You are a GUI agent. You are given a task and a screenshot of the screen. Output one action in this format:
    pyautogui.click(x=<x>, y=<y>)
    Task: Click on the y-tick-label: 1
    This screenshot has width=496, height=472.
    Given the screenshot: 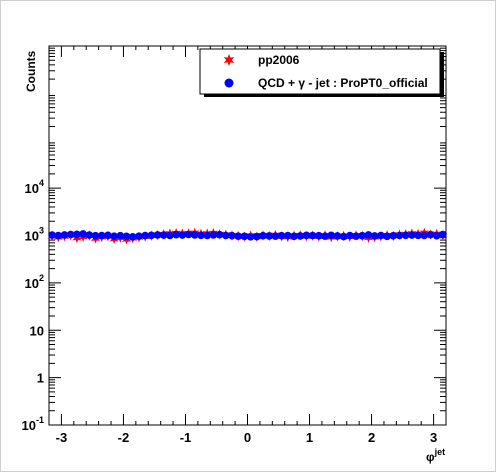 What is the action you would take?
    pyautogui.click(x=40, y=378)
    